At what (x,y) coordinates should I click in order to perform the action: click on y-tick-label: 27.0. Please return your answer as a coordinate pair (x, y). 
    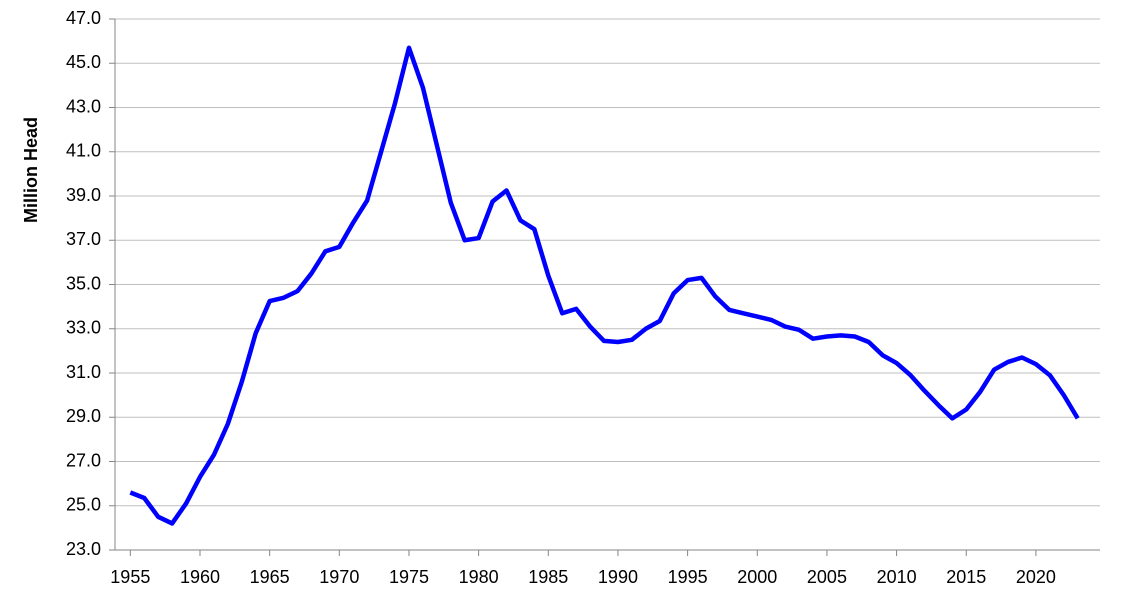
    Looking at the image, I should click on (83, 460).